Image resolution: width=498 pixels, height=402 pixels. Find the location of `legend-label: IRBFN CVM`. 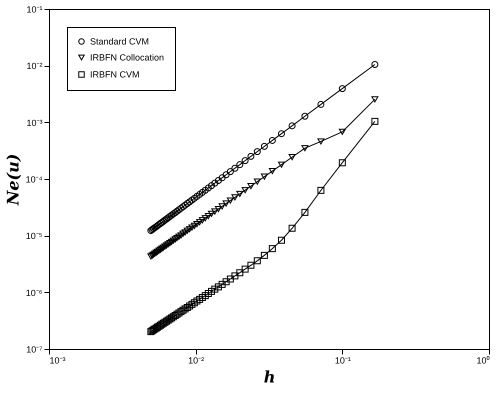

legend-label: IRBFN CVM is located at coordinates (115, 75).